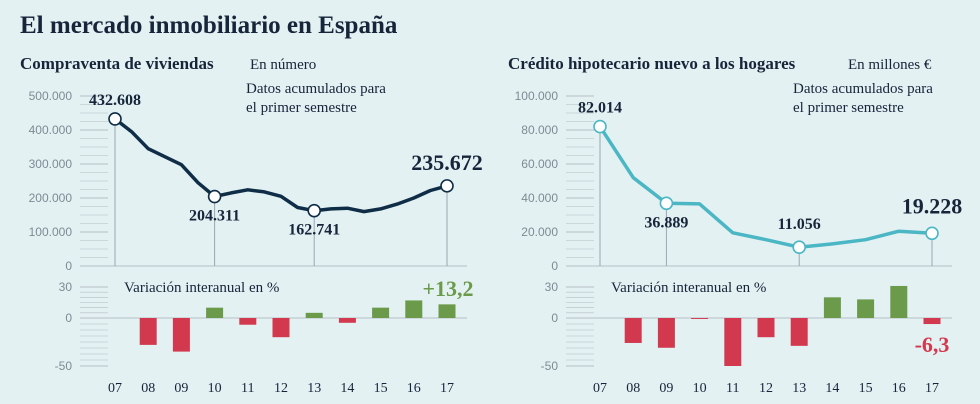  I want to click on note-left-line1: Datos acumulados para, so click(316, 89).